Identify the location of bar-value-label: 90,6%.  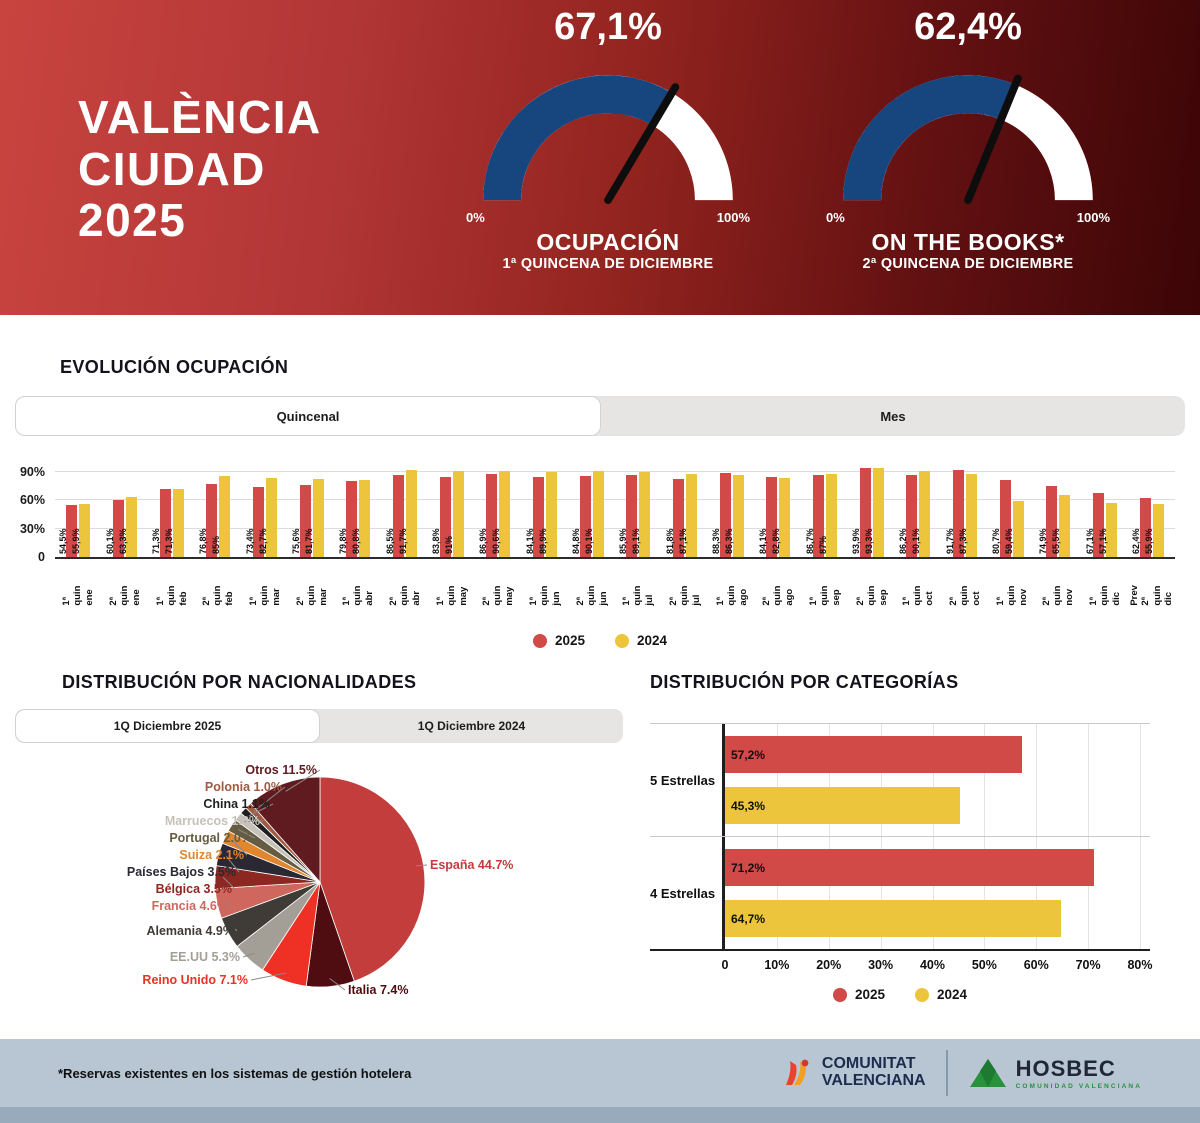
(495, 541).